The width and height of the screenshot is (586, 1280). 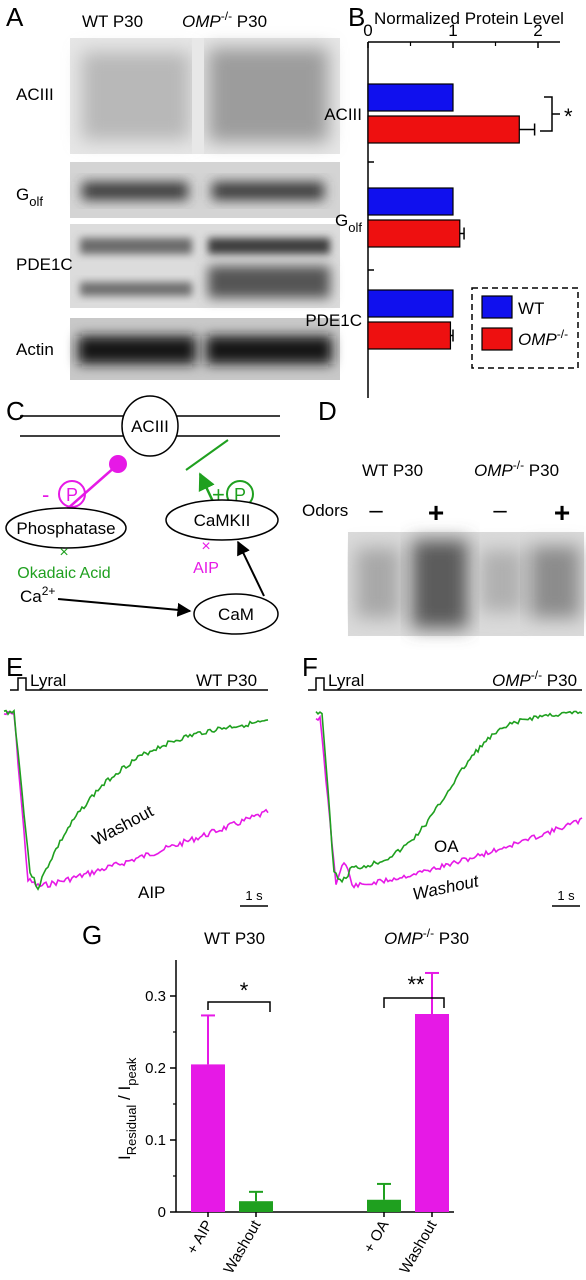 I want to click on phosphatase-node, so click(x=66, y=528).